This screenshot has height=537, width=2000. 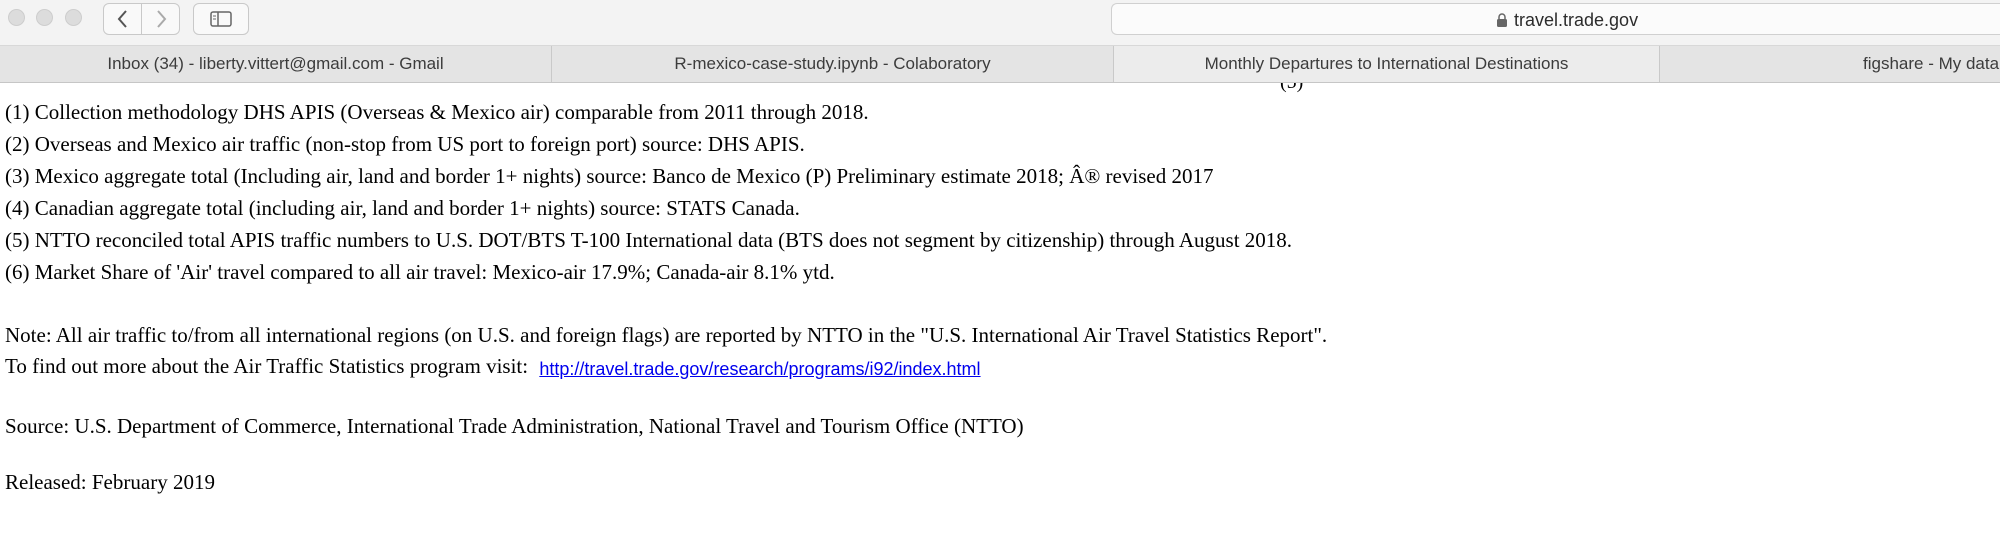 I want to click on sidebar-toggle-button, so click(x=221, y=19).